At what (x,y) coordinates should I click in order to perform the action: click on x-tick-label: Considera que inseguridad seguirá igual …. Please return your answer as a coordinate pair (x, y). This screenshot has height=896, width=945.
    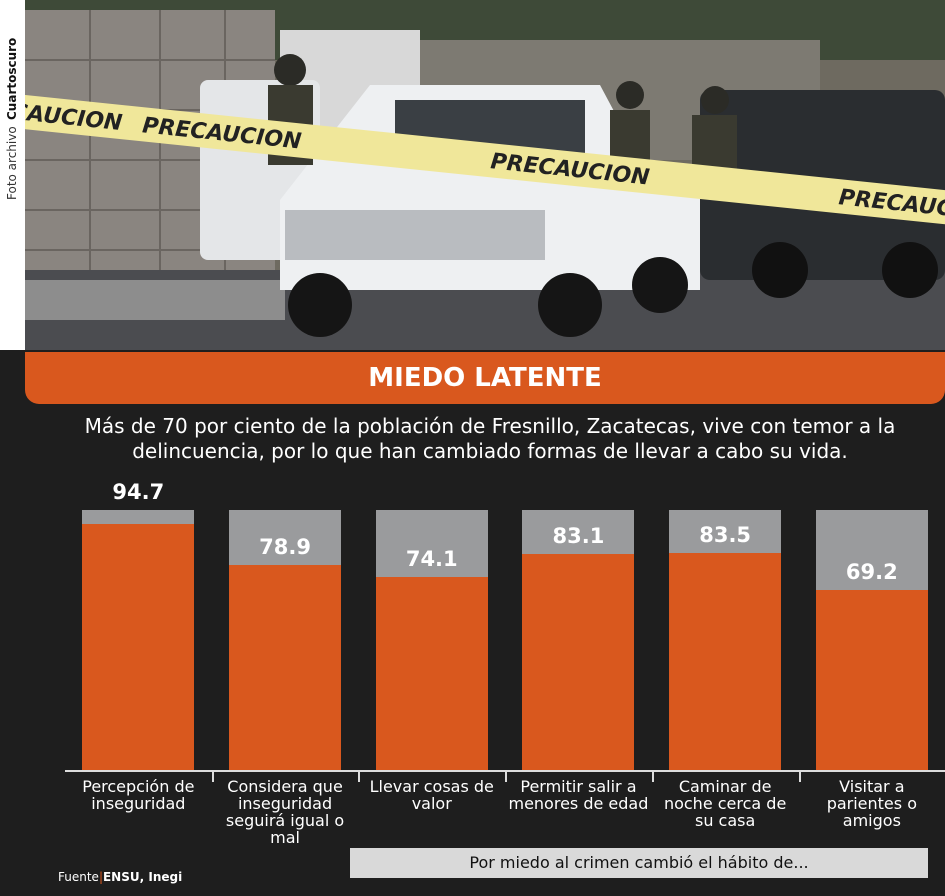
    Looking at the image, I should click on (285, 812).